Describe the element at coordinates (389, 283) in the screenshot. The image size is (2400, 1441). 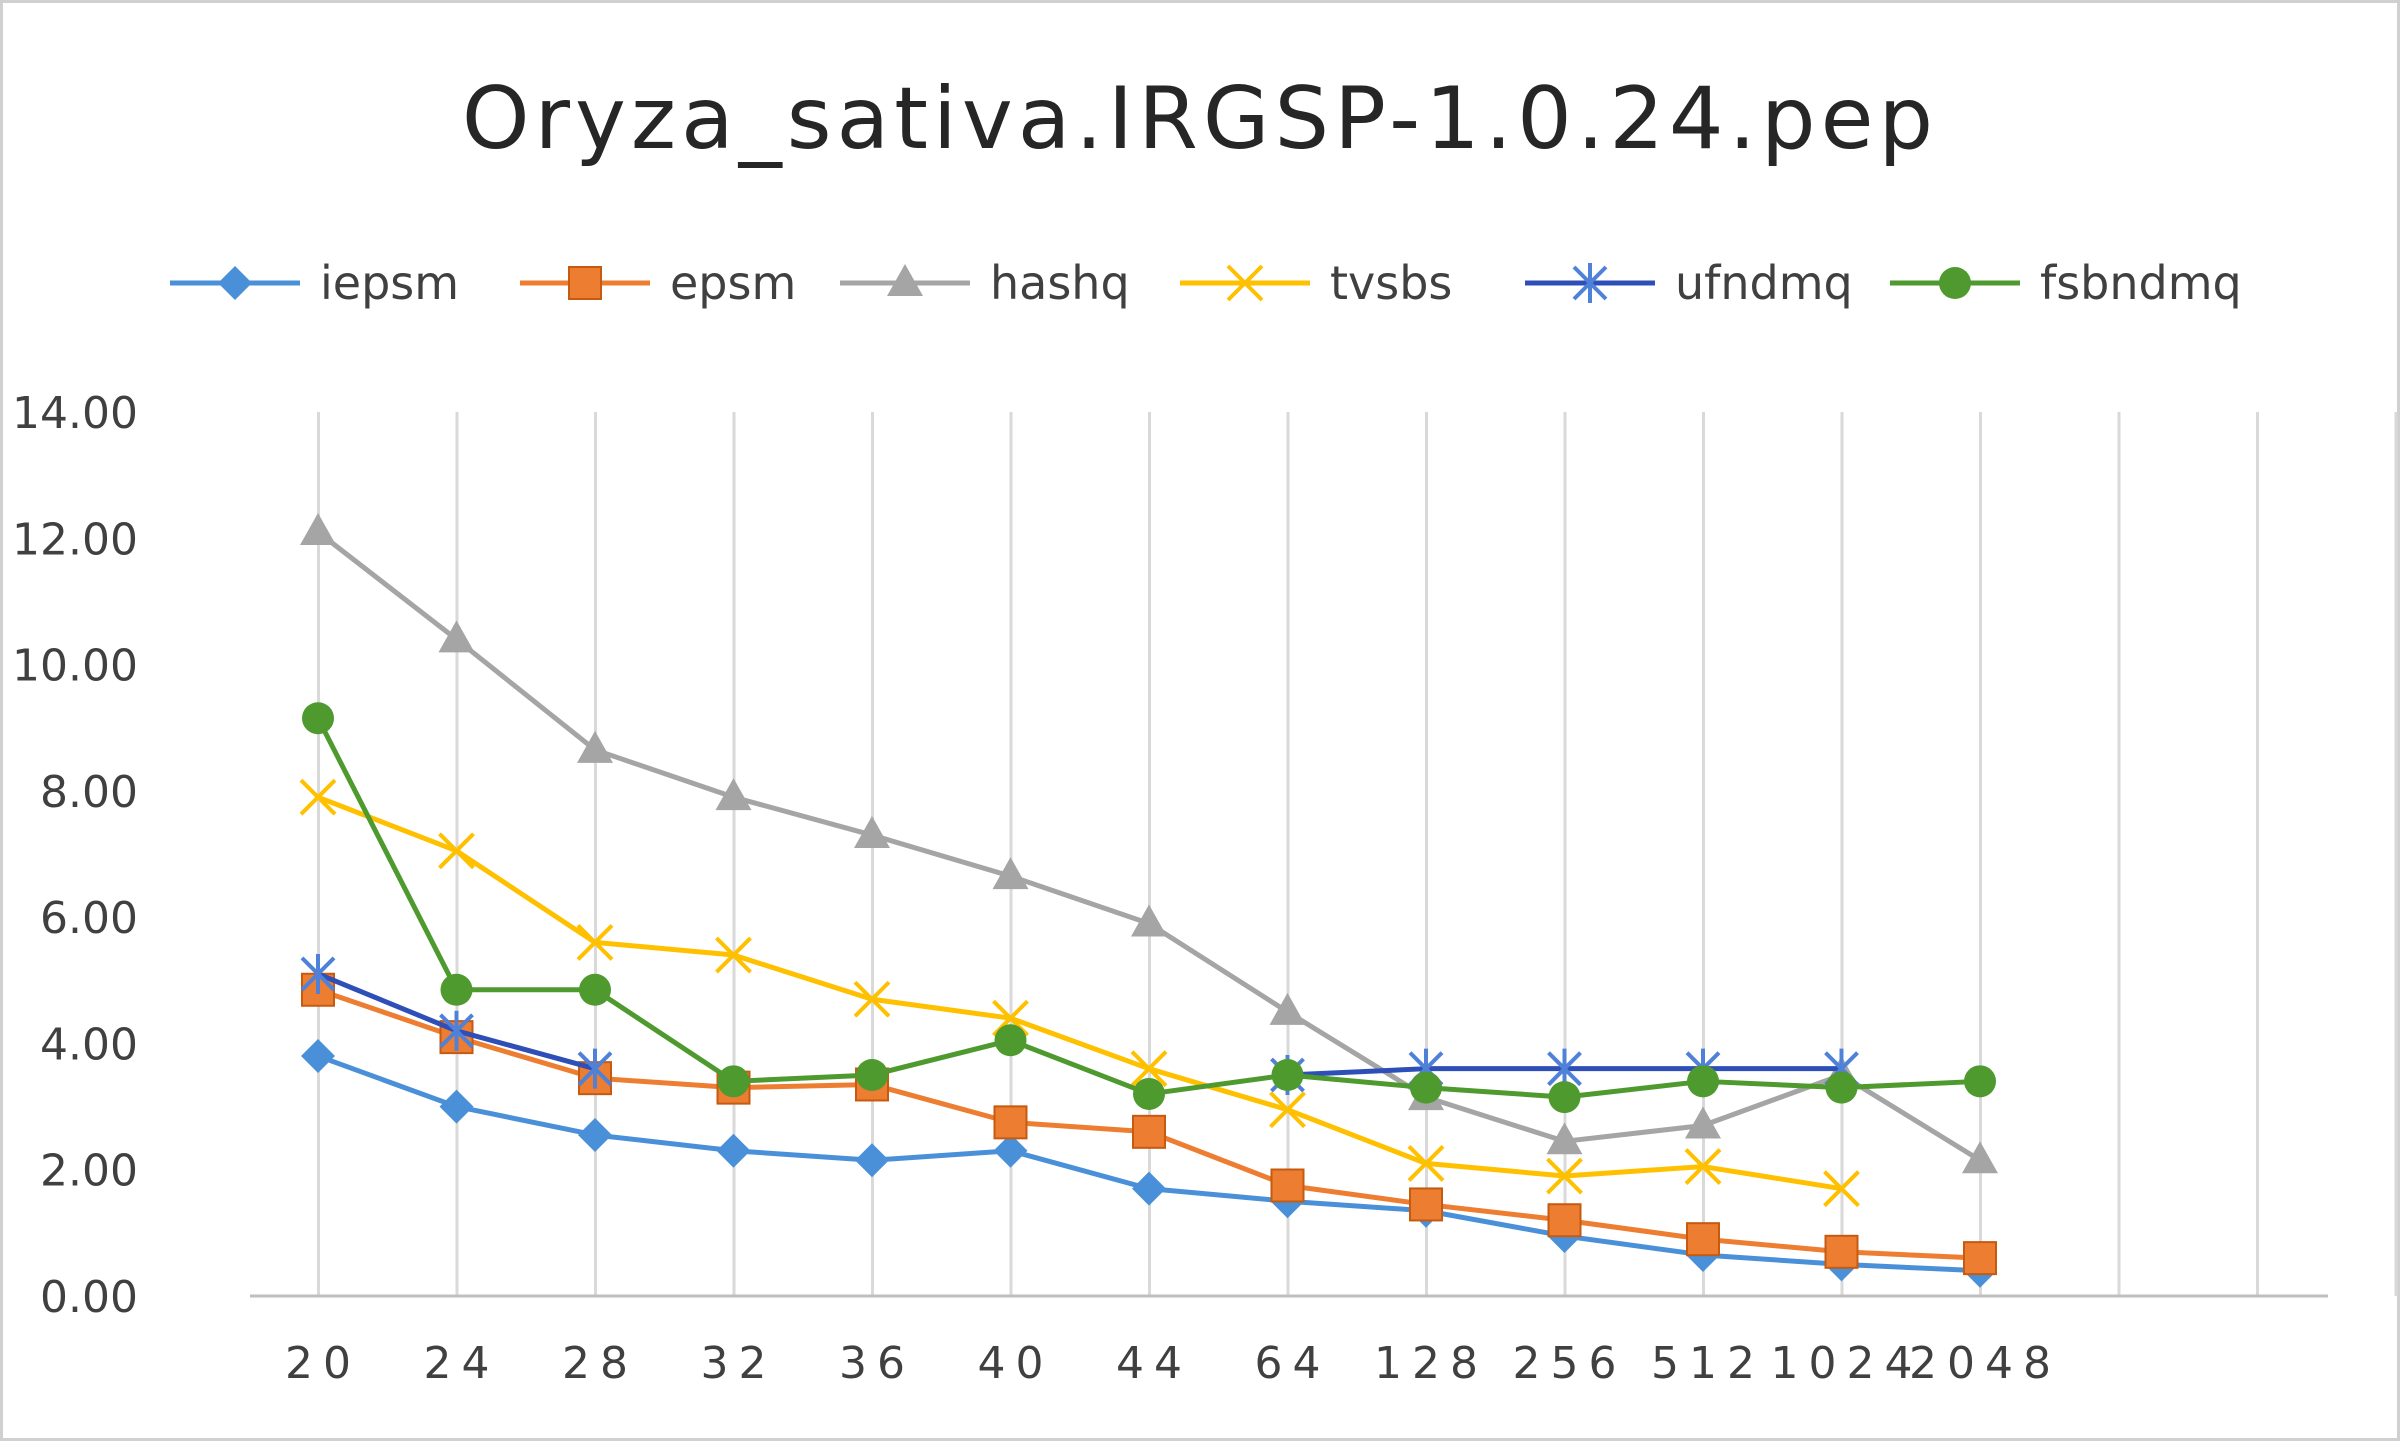
I see `legend-label: iepsm` at that location.